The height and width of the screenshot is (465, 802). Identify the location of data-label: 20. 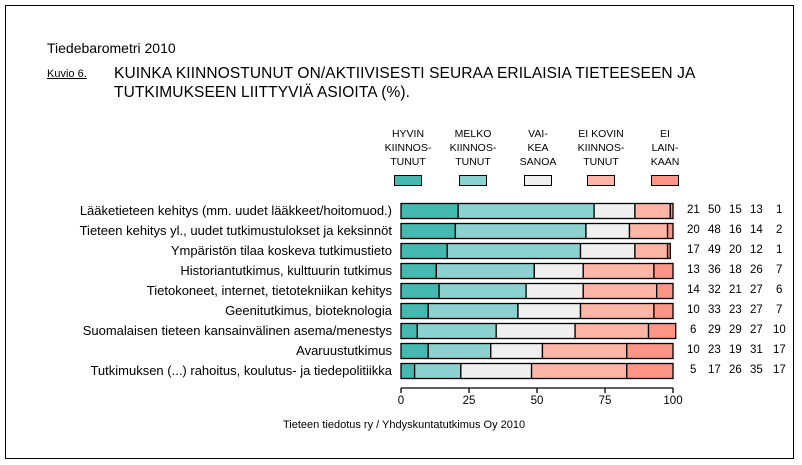
(693, 230).